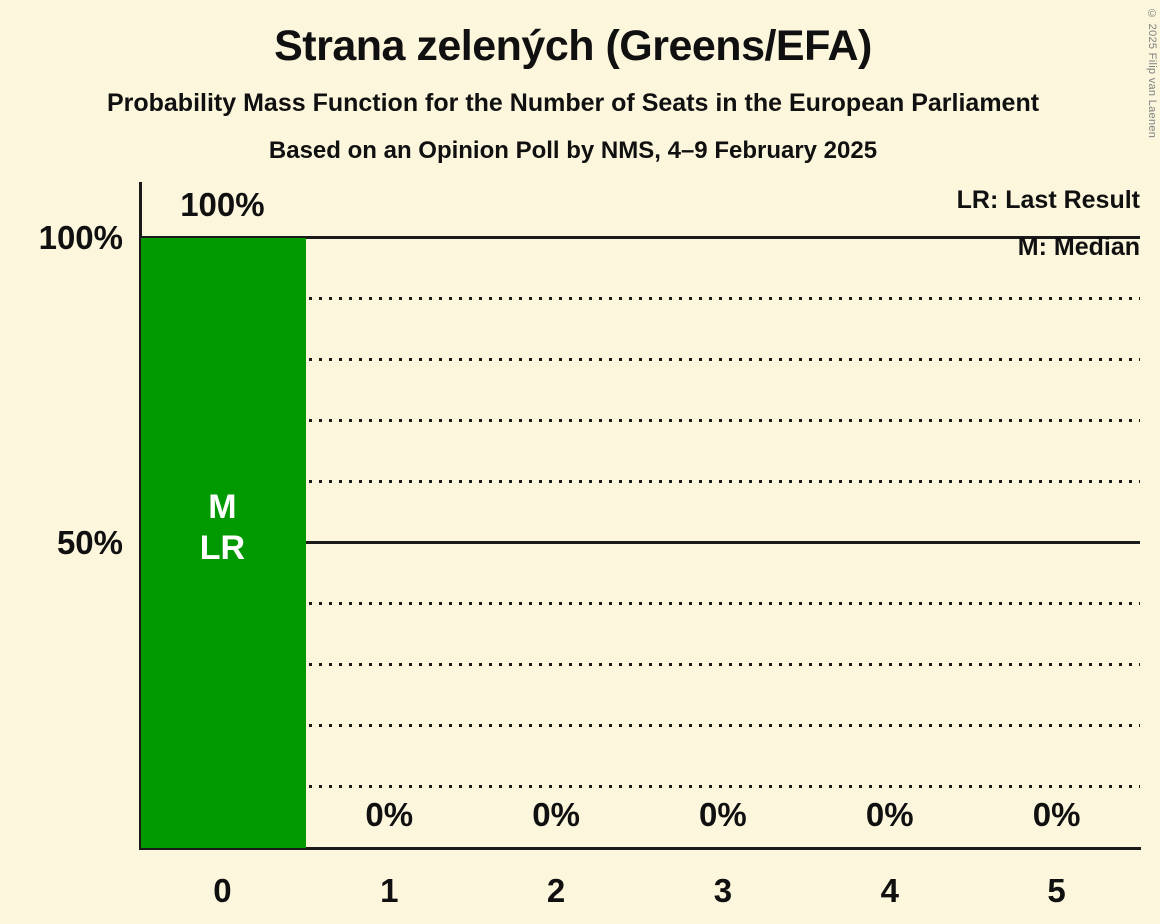 This screenshot has height=924, width=1160. What do you see at coordinates (80, 237) in the screenshot?
I see `y-tick-label-100: 100%` at bounding box center [80, 237].